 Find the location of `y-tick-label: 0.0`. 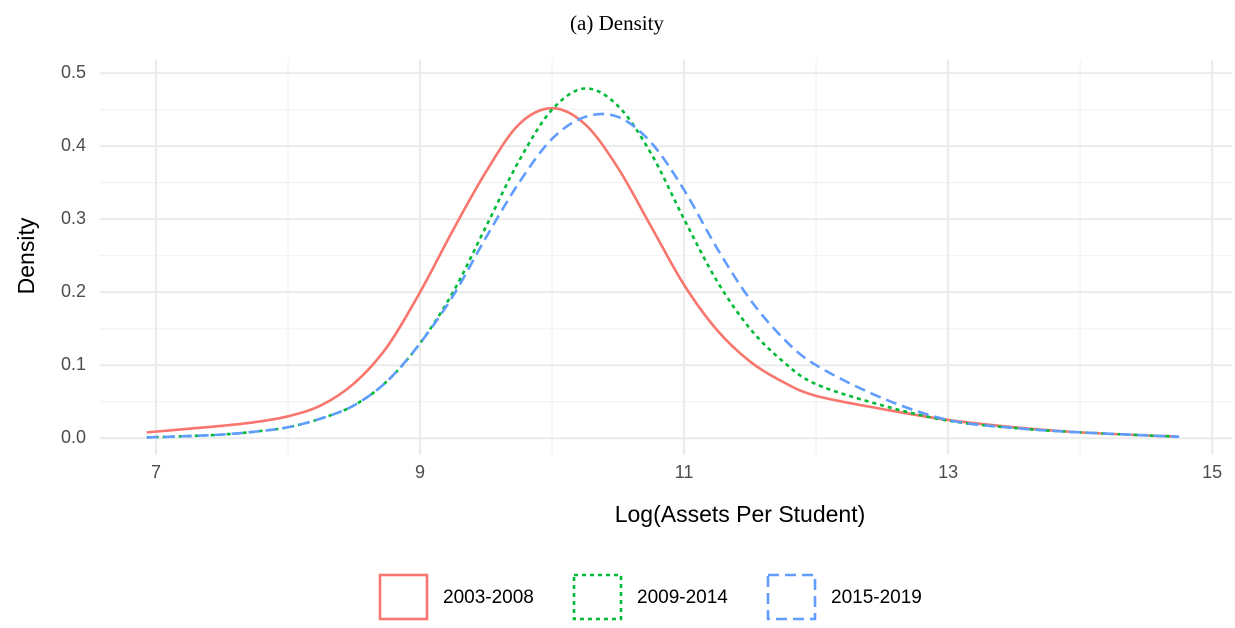

y-tick-label: 0.0 is located at coordinates (73, 437).